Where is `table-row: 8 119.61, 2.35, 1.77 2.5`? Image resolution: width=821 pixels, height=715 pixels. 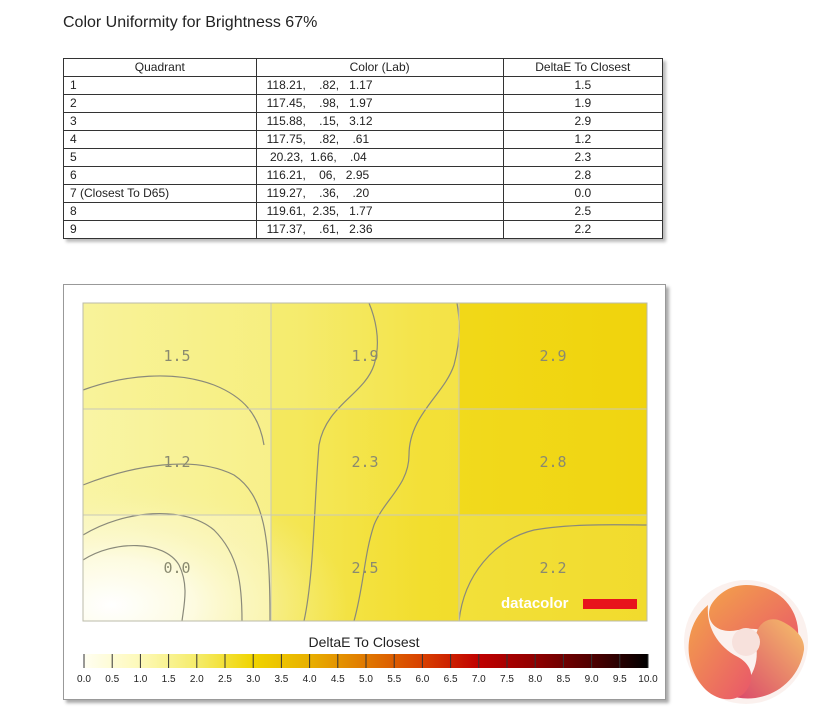 table-row: 8 119.61, 2.35, 1.77 2.5 is located at coordinates (363, 211).